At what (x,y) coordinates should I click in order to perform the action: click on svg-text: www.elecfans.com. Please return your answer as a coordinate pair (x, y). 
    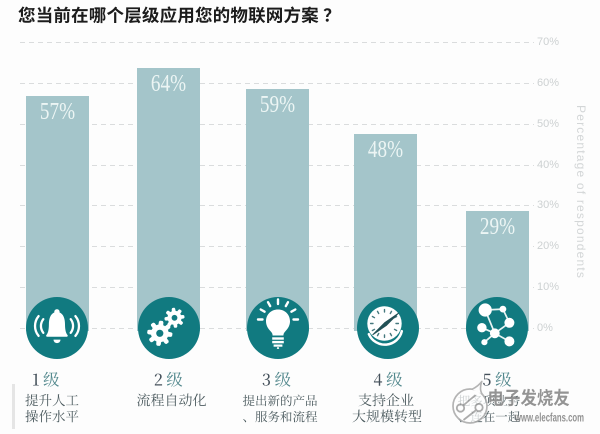
    Looking at the image, I should click on (549, 418).